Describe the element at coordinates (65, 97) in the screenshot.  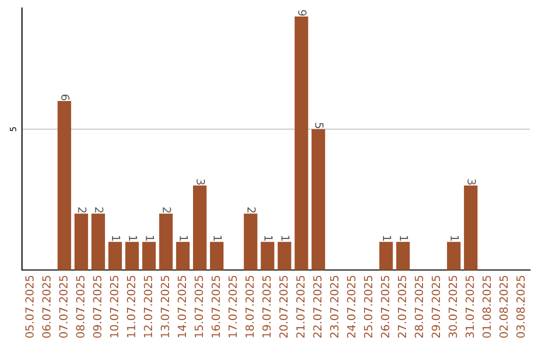
I see `data-label: 6` at that location.